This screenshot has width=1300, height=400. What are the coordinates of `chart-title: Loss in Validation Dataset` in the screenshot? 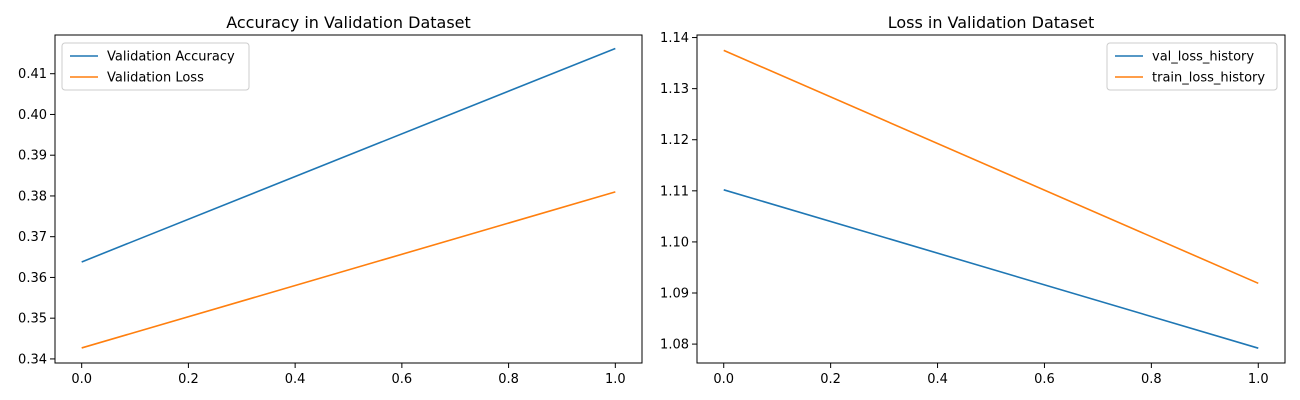 It's located at (991, 22).